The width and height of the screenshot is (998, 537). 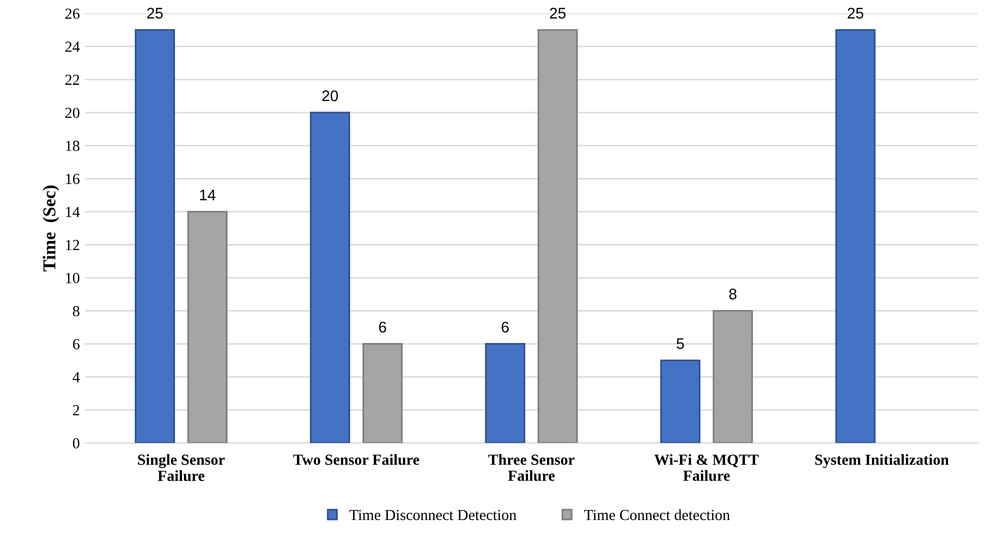 What do you see at coordinates (72, 79) in the screenshot?
I see `y-tick-label: 22` at bounding box center [72, 79].